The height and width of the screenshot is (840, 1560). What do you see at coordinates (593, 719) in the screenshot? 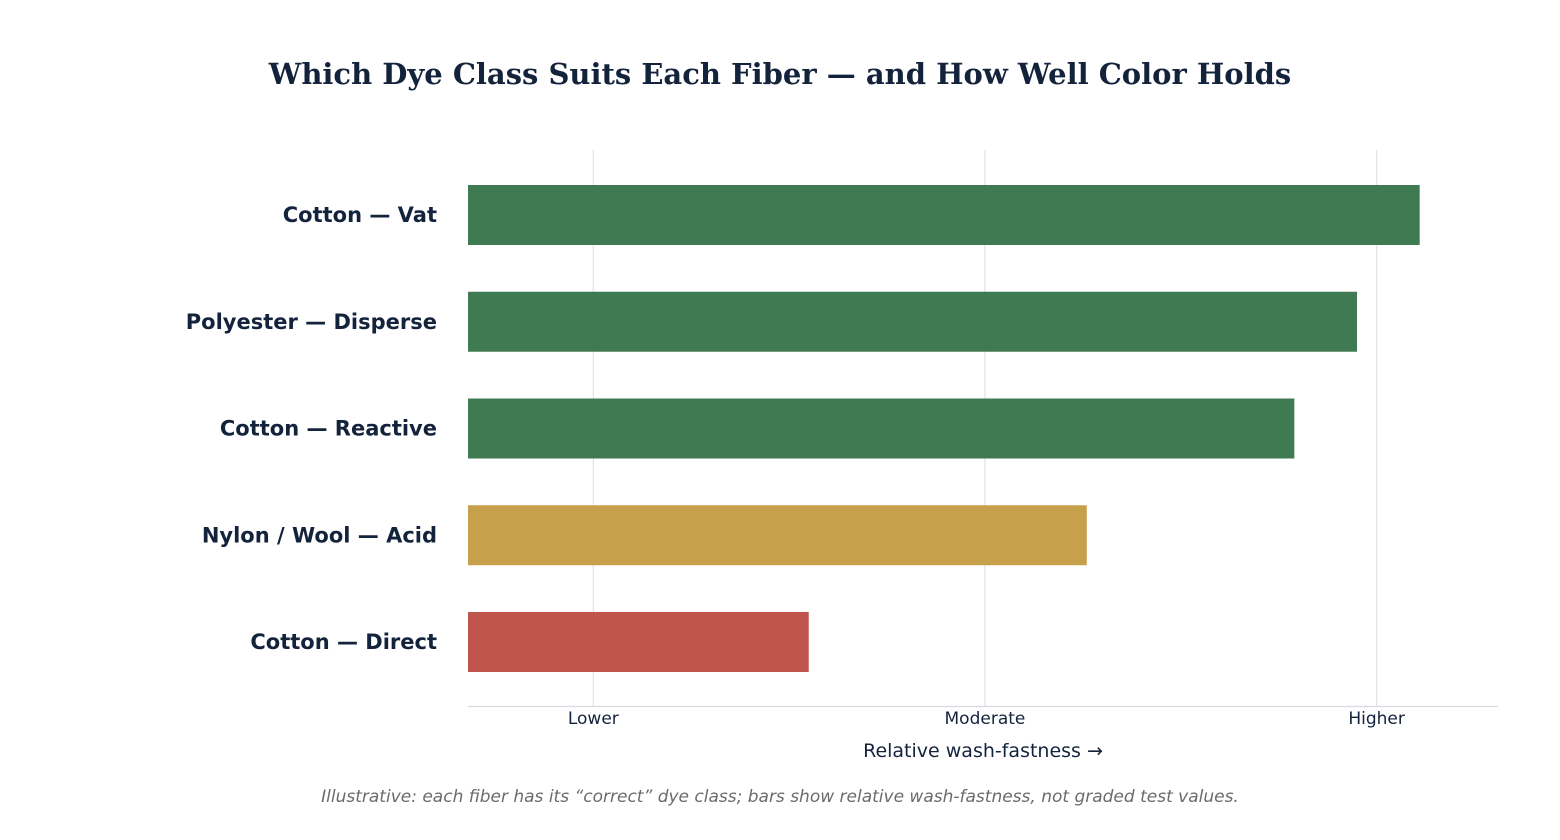
I see `x-tick-label-0: Lower` at bounding box center [593, 719].